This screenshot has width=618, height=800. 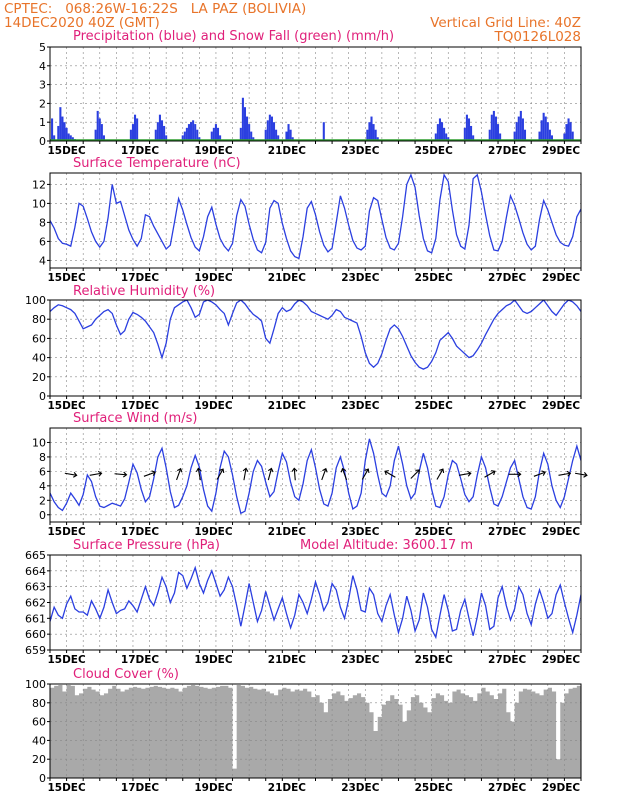 What do you see at coordinates (39, 759) in the screenshot?
I see `y-tick-label: 20` at bounding box center [39, 759].